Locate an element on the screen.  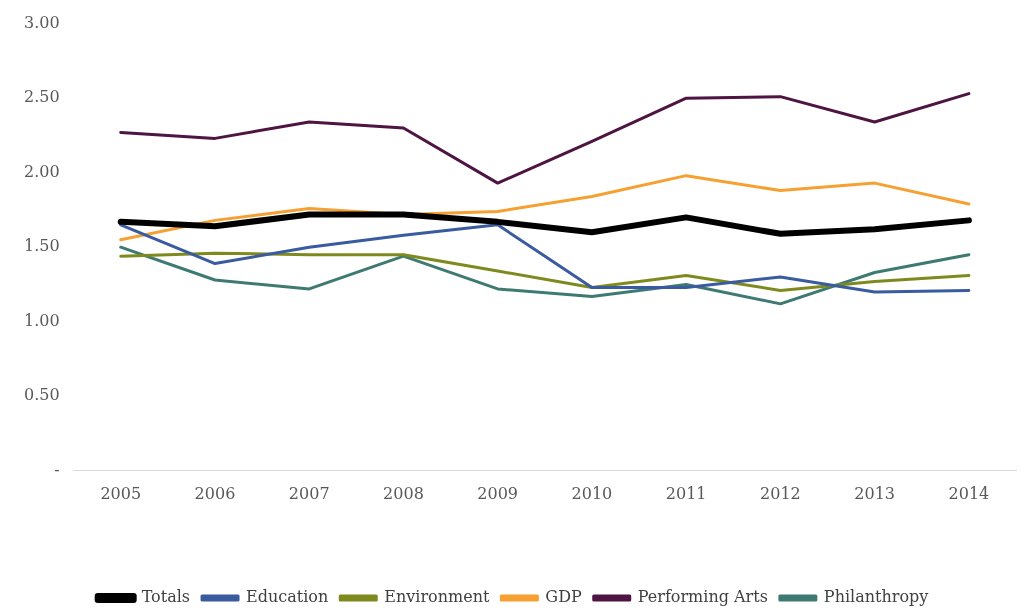
legend-label: Philanthropy is located at coordinates (876, 597).